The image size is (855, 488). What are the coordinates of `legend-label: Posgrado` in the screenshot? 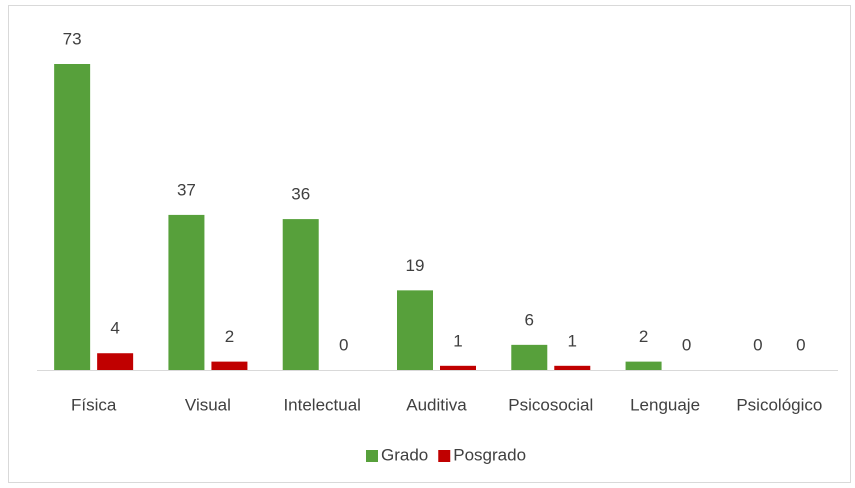 It's located at (489, 454).